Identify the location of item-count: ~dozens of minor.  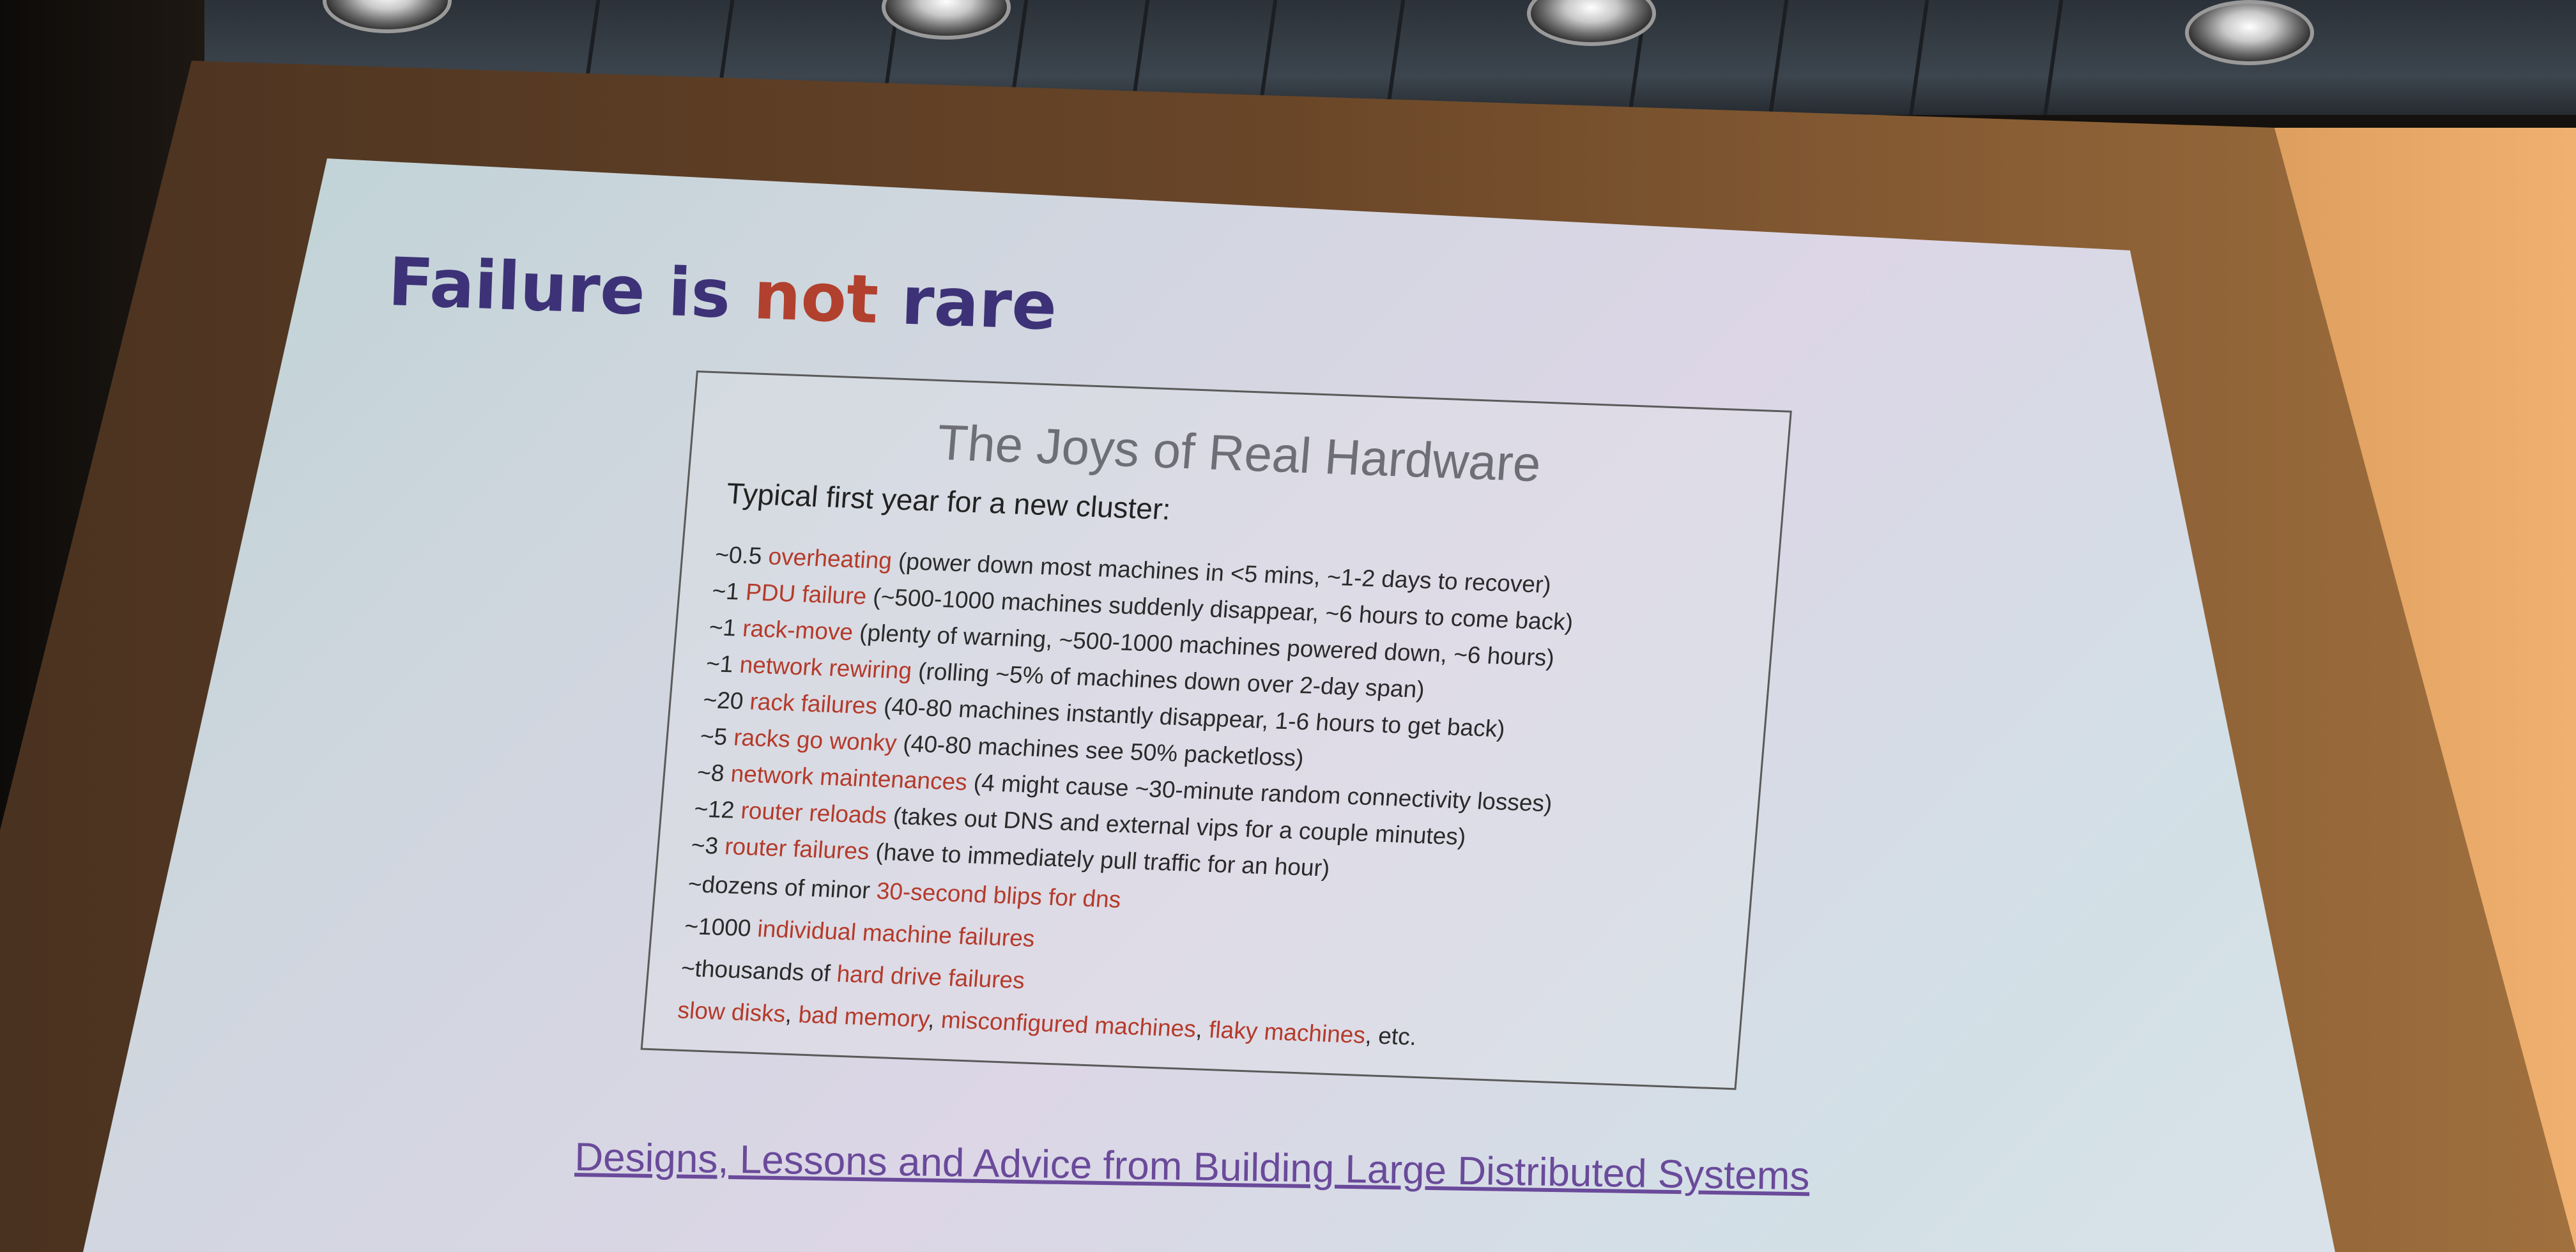
(782, 887).